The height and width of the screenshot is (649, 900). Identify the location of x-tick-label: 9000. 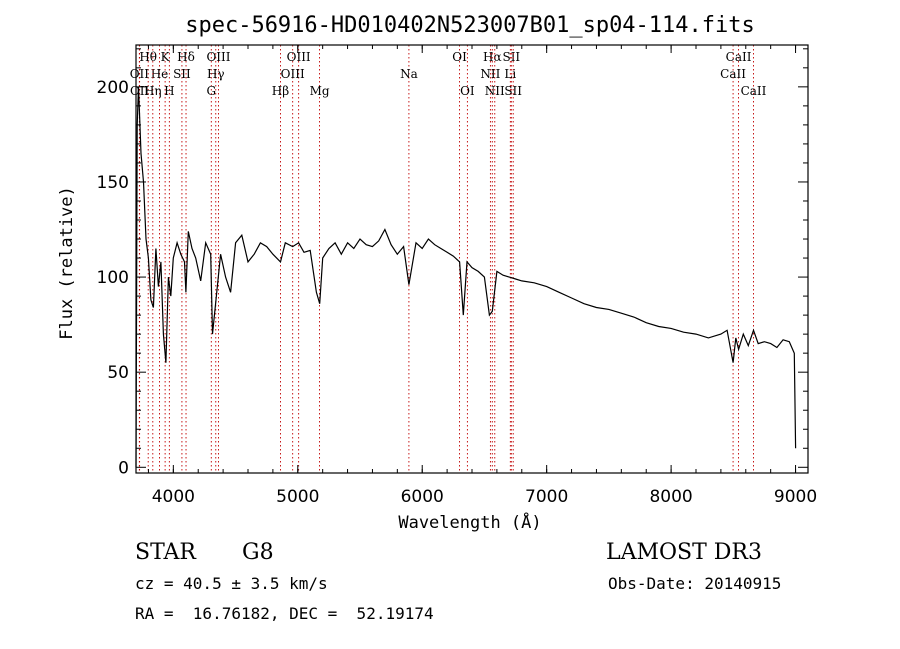
(795, 497).